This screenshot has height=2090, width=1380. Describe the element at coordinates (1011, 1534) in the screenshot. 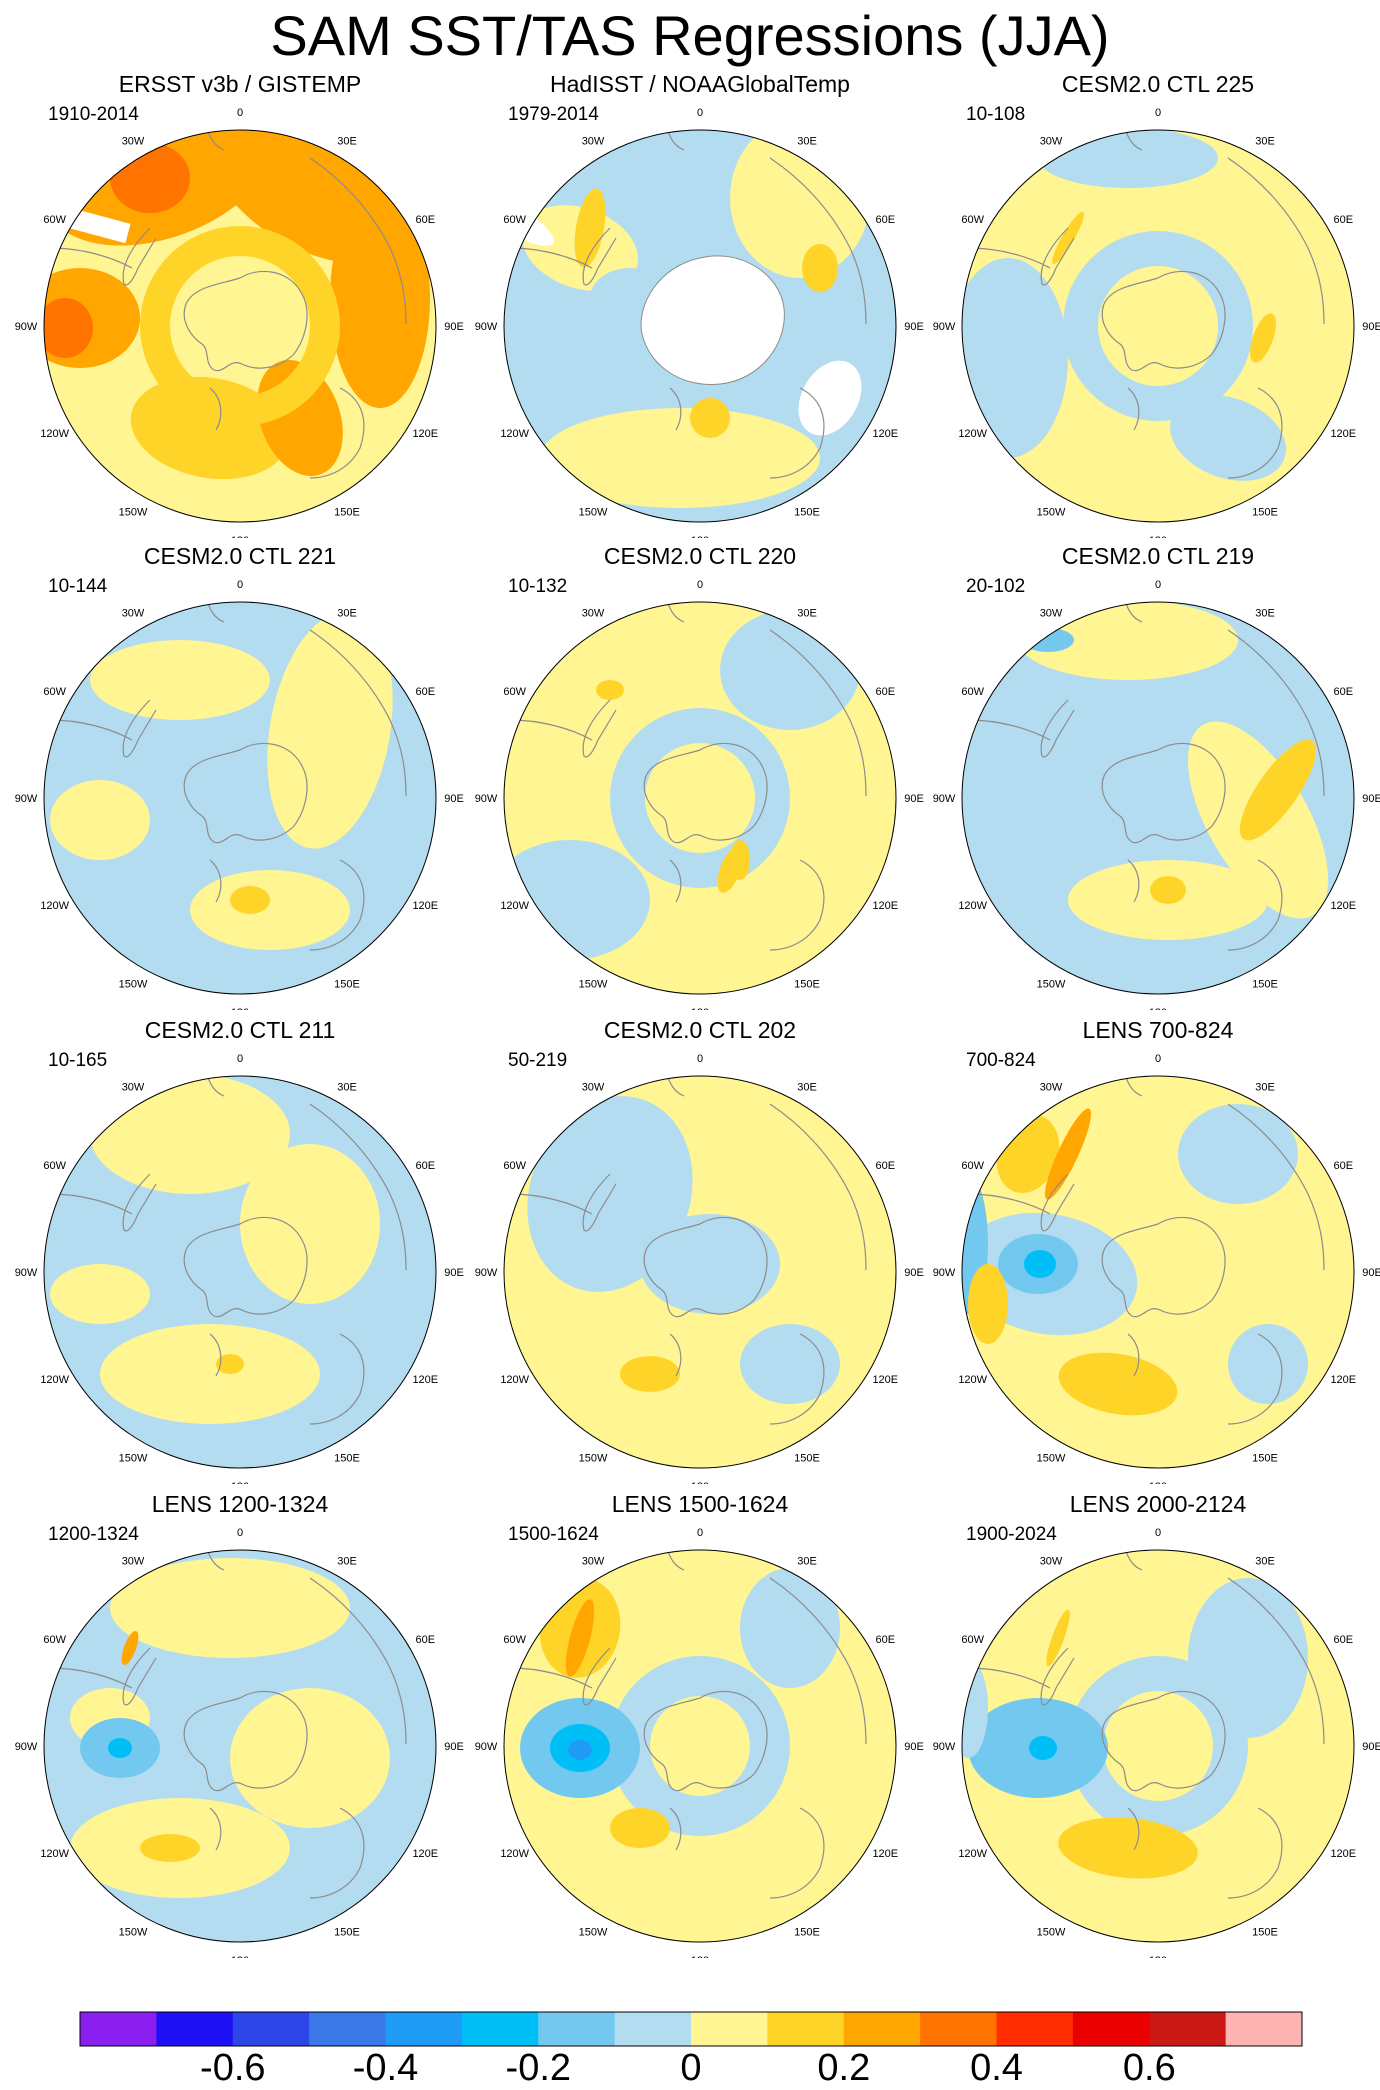

I see `panel-period: 1900-2024` at that location.